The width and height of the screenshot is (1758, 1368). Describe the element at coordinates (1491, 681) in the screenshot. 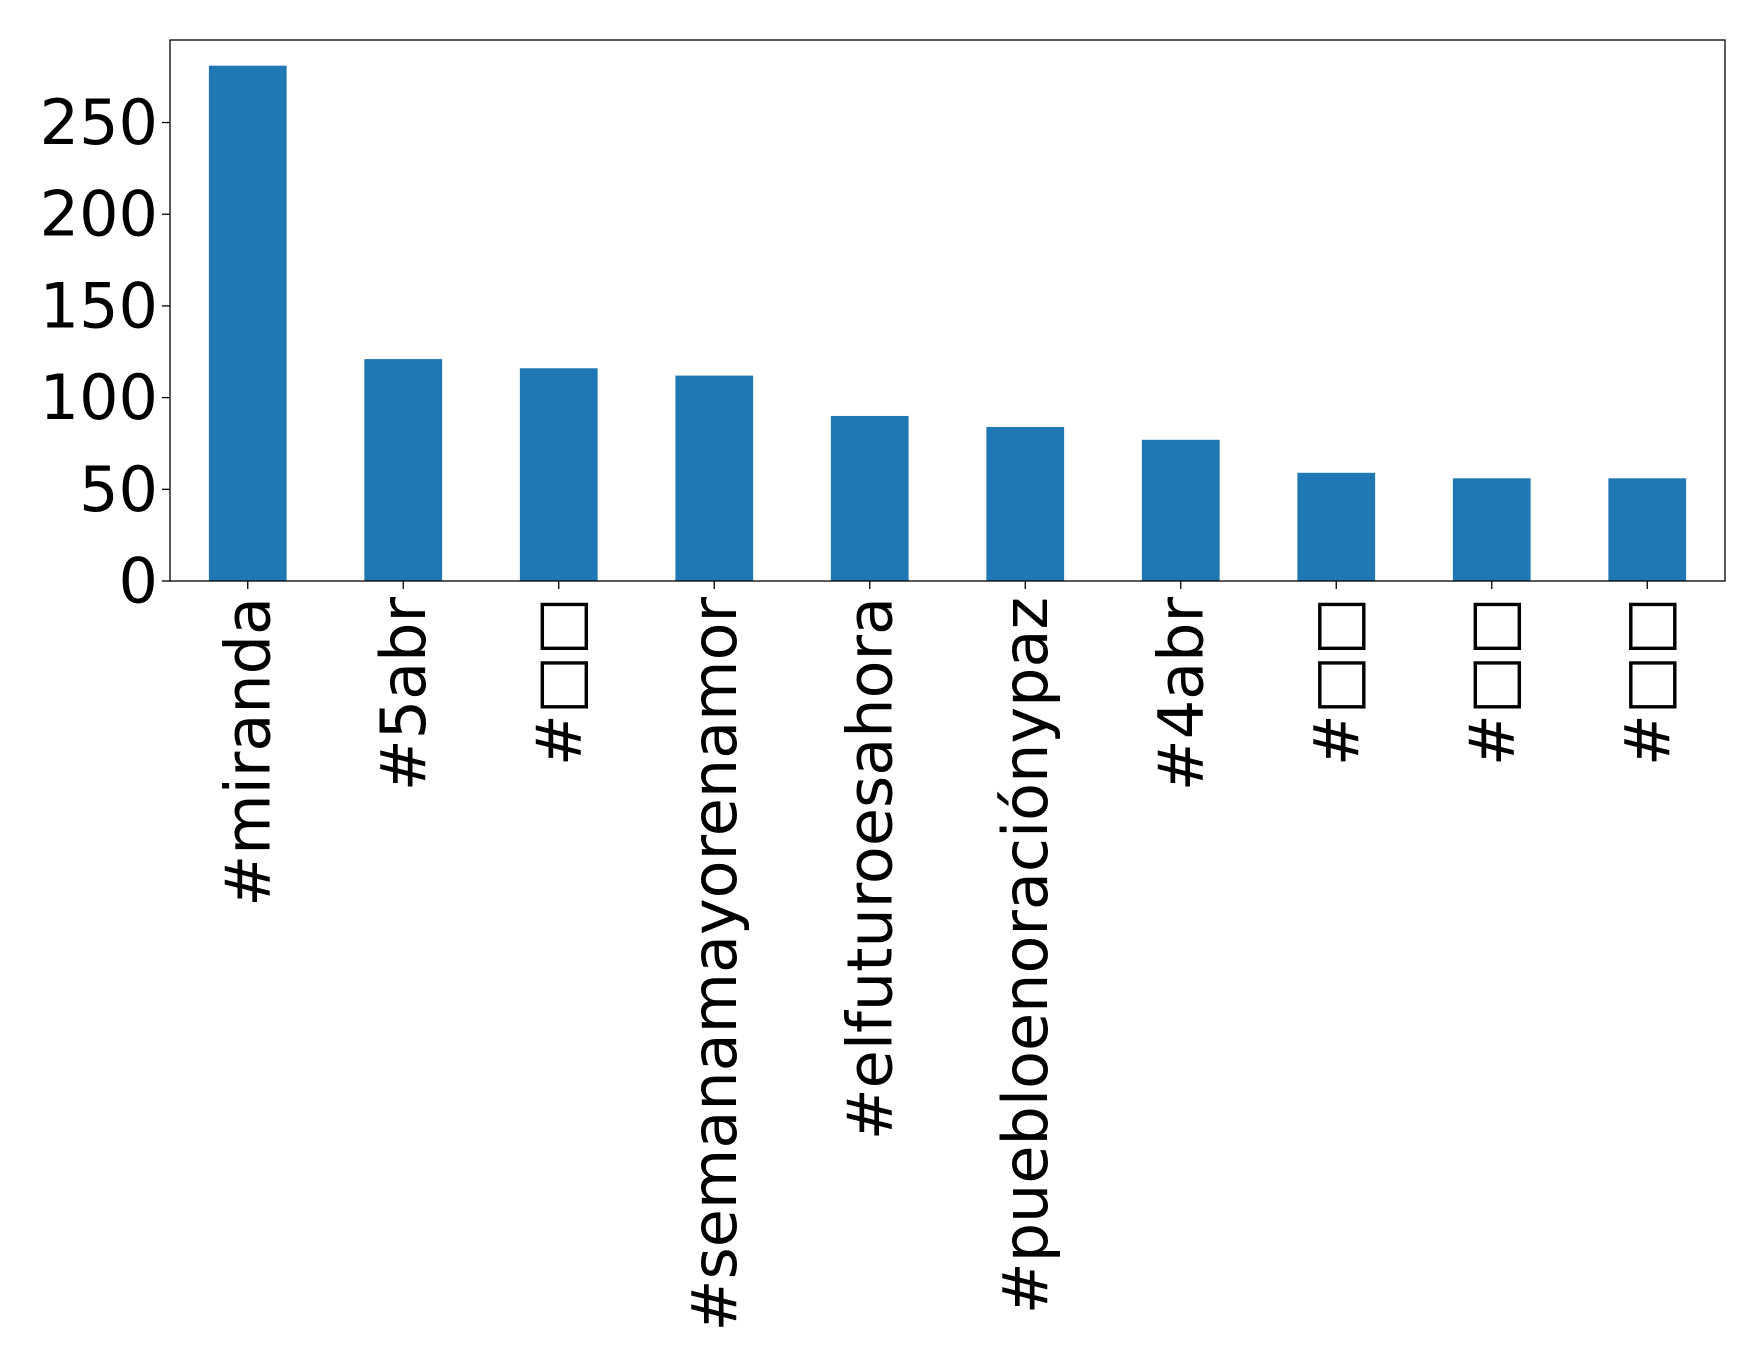

I see `x-tick-label-8: #□□` at that location.